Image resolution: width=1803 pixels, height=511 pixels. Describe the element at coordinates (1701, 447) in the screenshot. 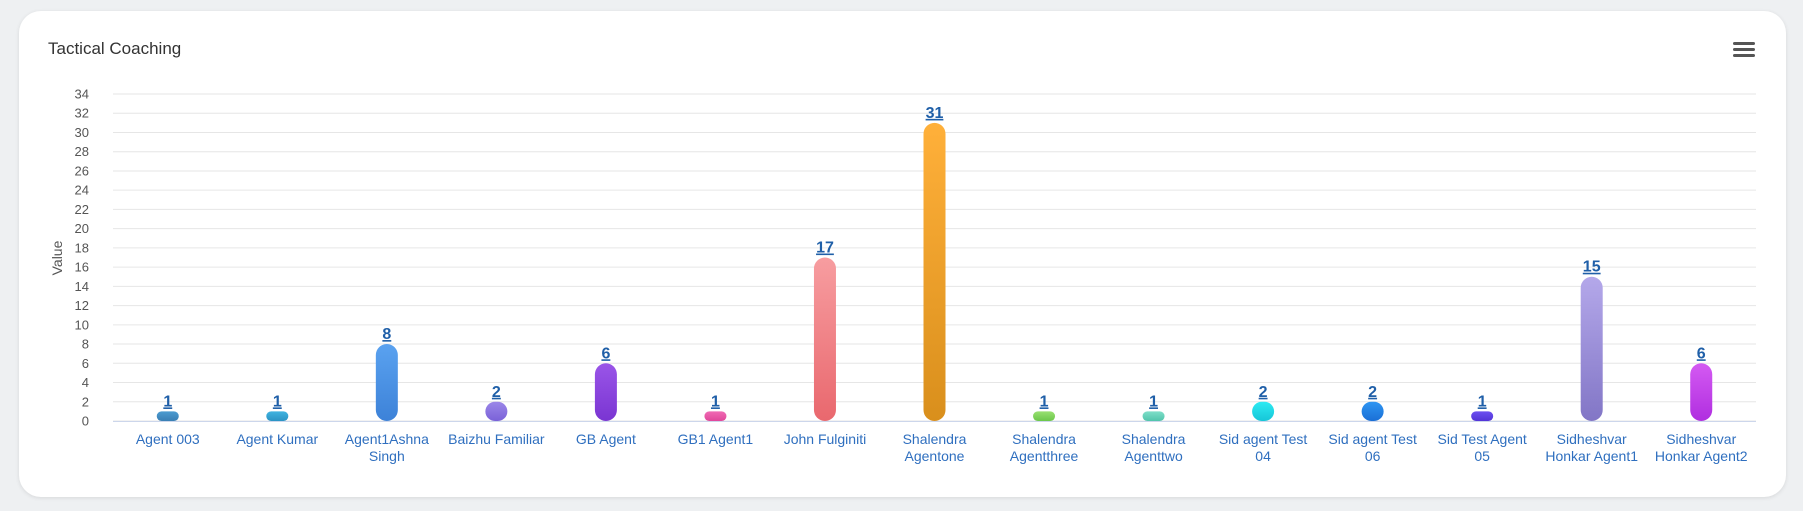

I see `category-label: Sidheshvar Honkar Agent2` at that location.